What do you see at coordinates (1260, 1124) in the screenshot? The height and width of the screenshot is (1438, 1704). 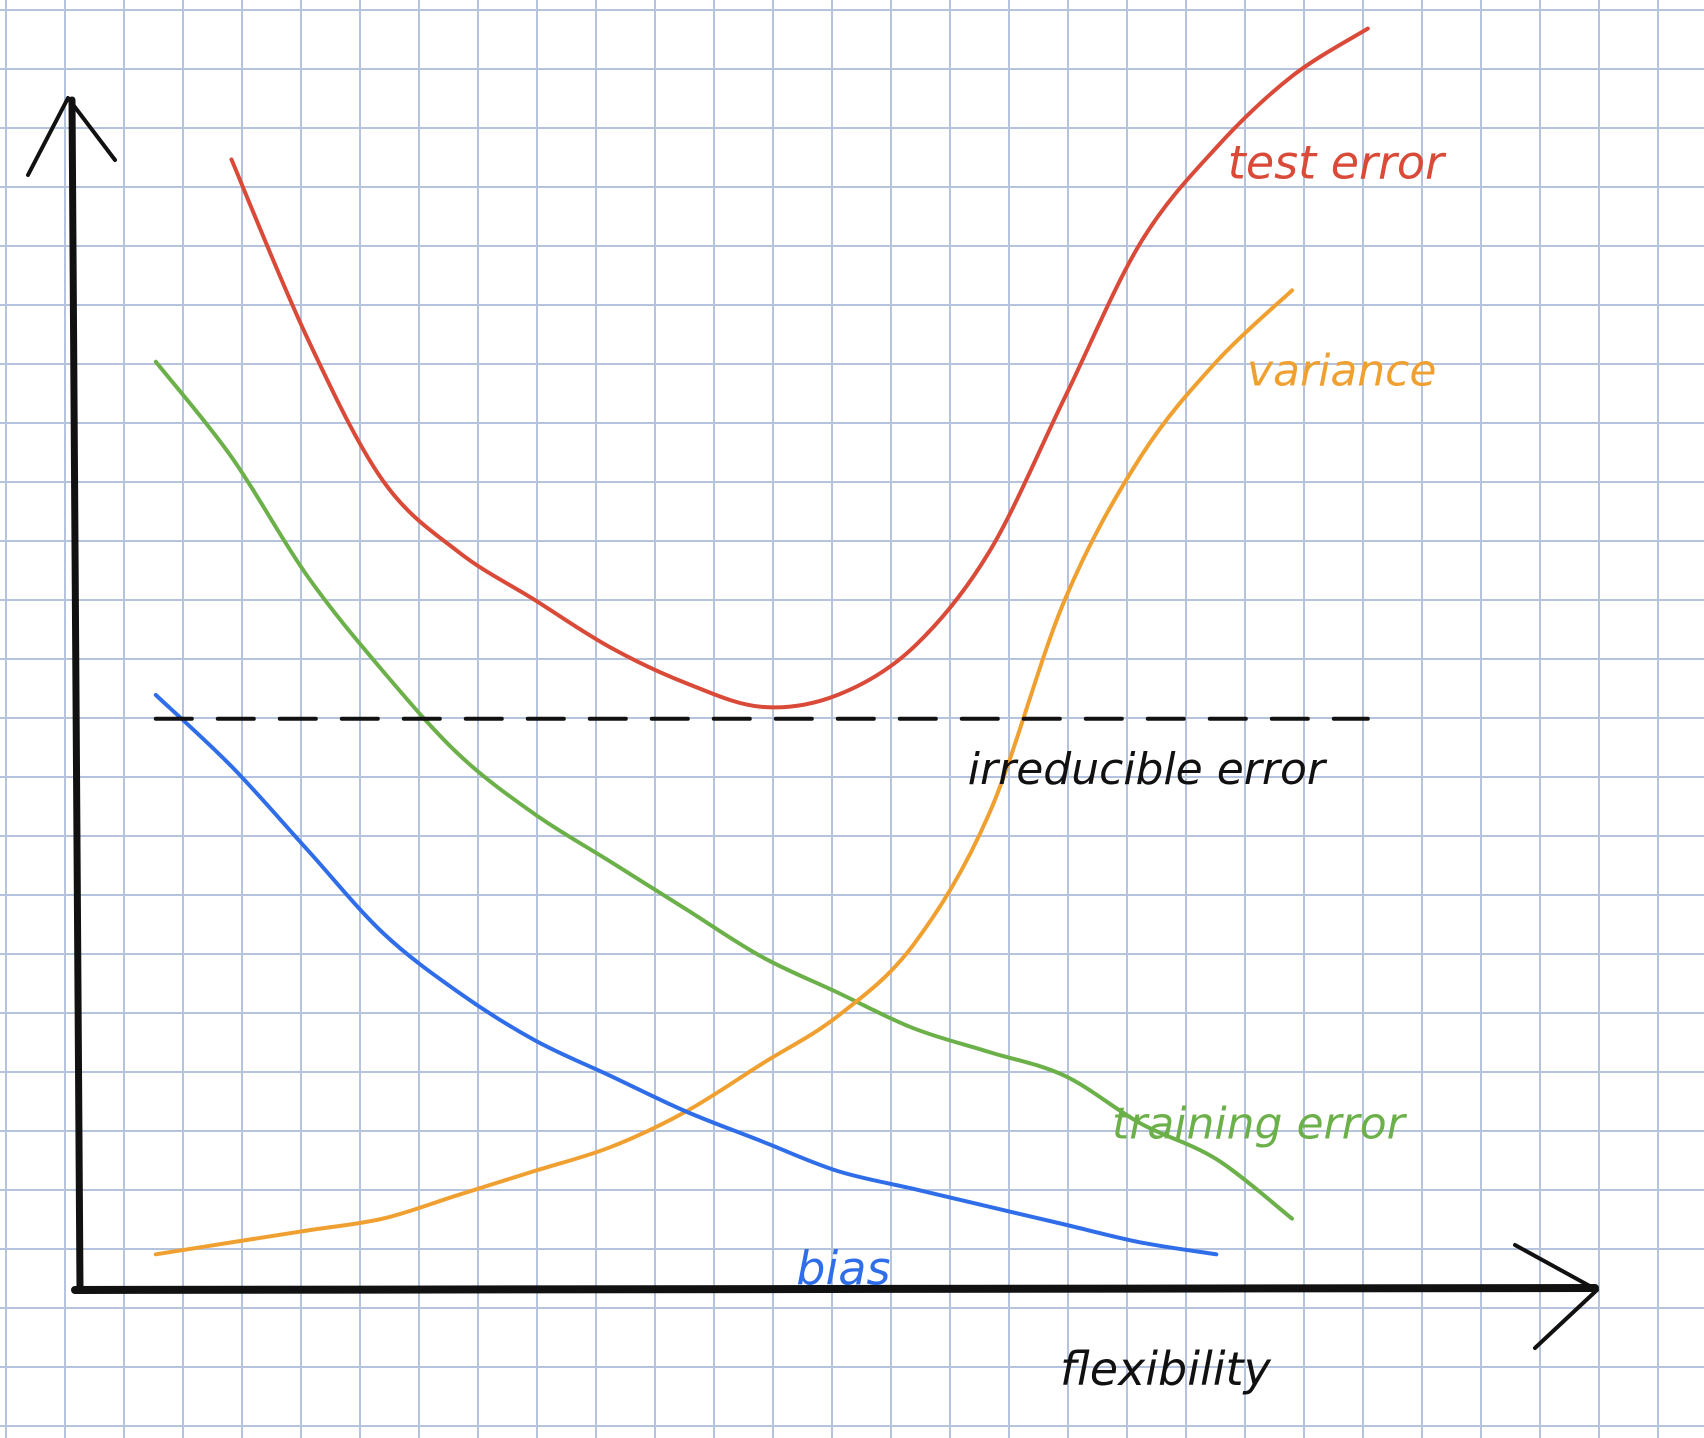 I see `series-label-training-error: training error` at bounding box center [1260, 1124].